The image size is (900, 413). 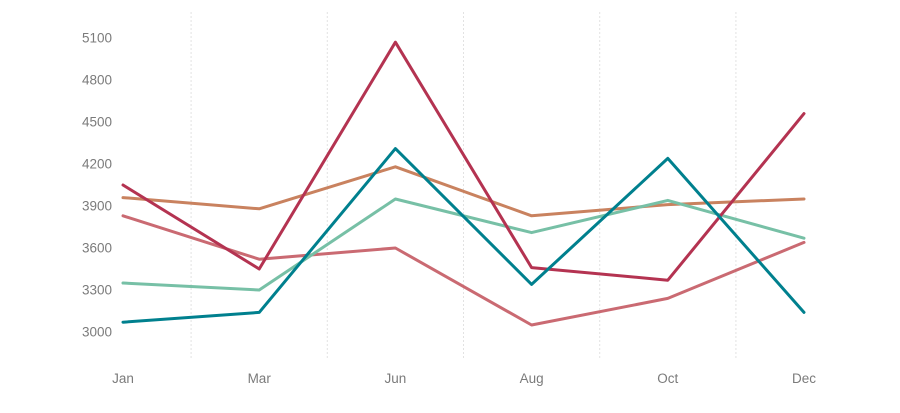 I want to click on y-tick-label: 3000, so click(x=97, y=332).